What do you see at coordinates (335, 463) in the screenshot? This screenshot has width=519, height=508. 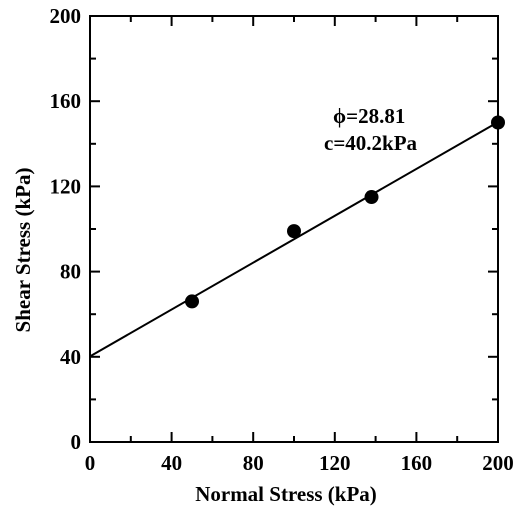 I see `x-tick-label: 120` at bounding box center [335, 463].